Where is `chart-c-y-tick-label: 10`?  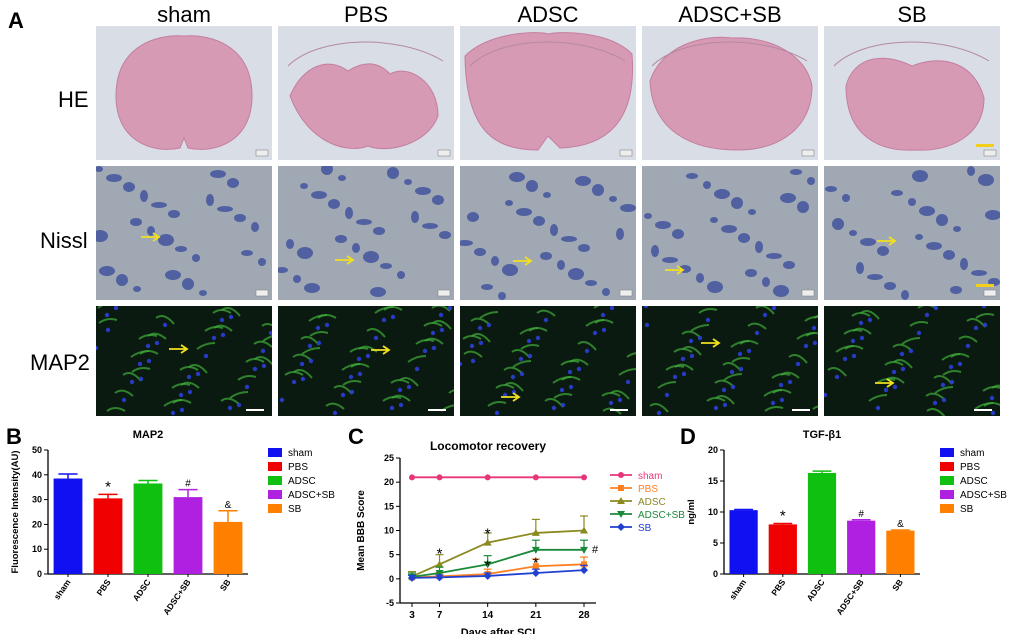 chart-c-y-tick-label: 10 is located at coordinates (389, 531).